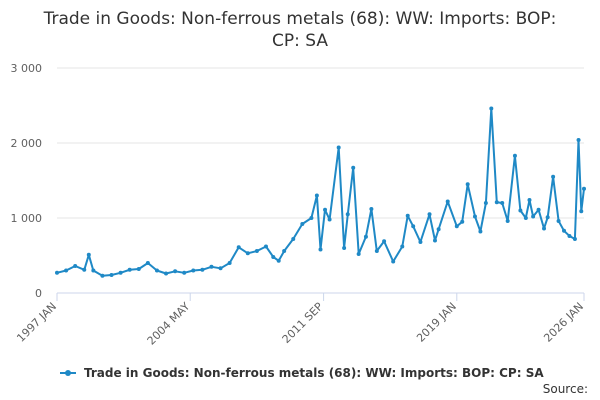  I want to click on y-tick-label: 1 000, so click(27, 218).